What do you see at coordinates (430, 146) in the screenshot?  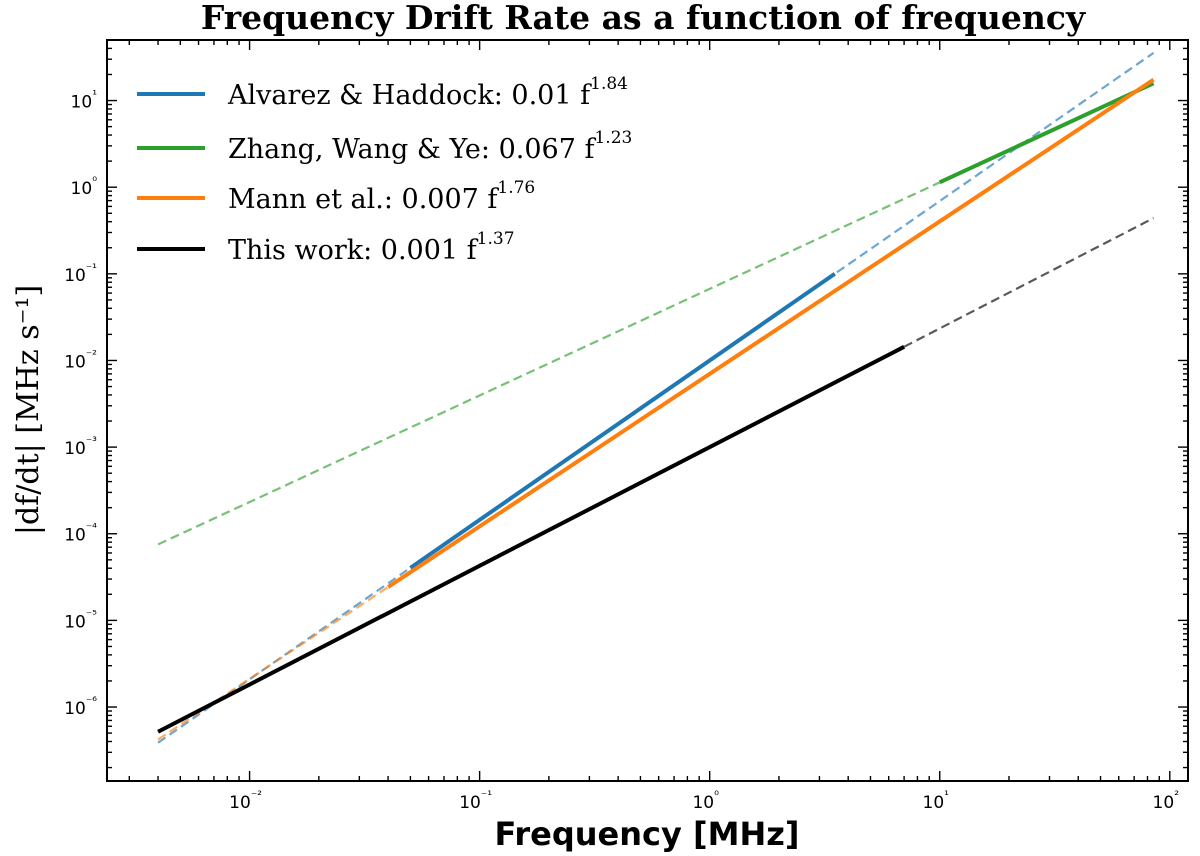 I see `legend-label: Zhang, Wang & Ye: 0.067 f1.23` at bounding box center [430, 146].